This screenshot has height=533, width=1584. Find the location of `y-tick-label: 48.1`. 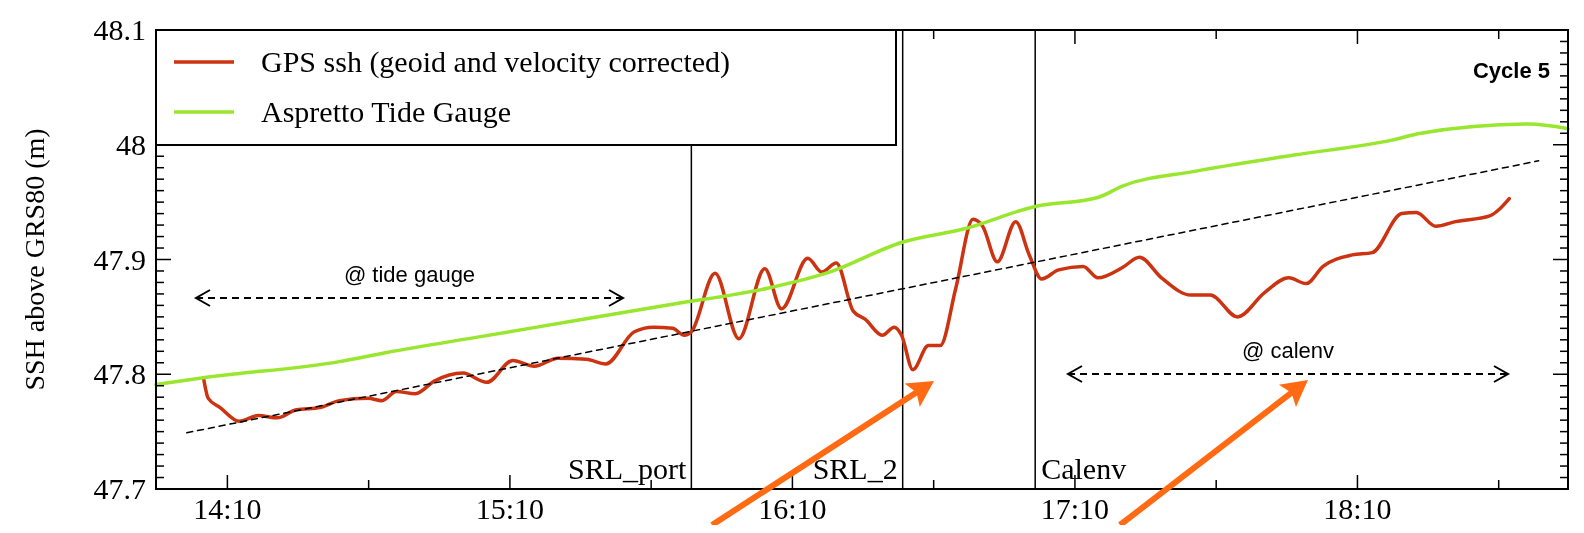

y-tick-label: 48.1 is located at coordinates (119, 29).